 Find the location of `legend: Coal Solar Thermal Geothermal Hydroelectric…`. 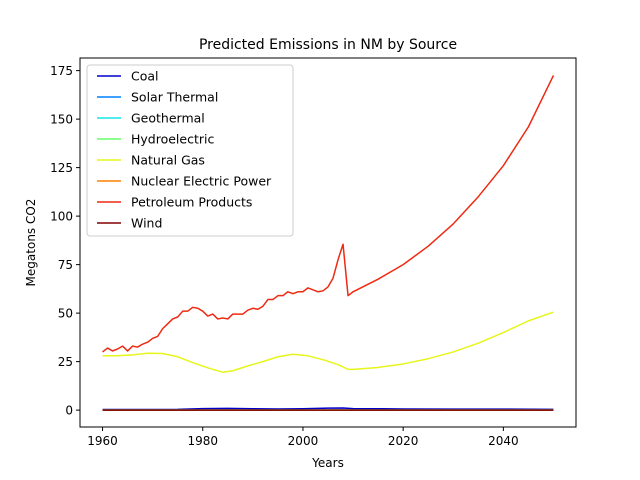

legend: Coal Solar Thermal Geothermal Hydroelectric… is located at coordinates (190, 150).